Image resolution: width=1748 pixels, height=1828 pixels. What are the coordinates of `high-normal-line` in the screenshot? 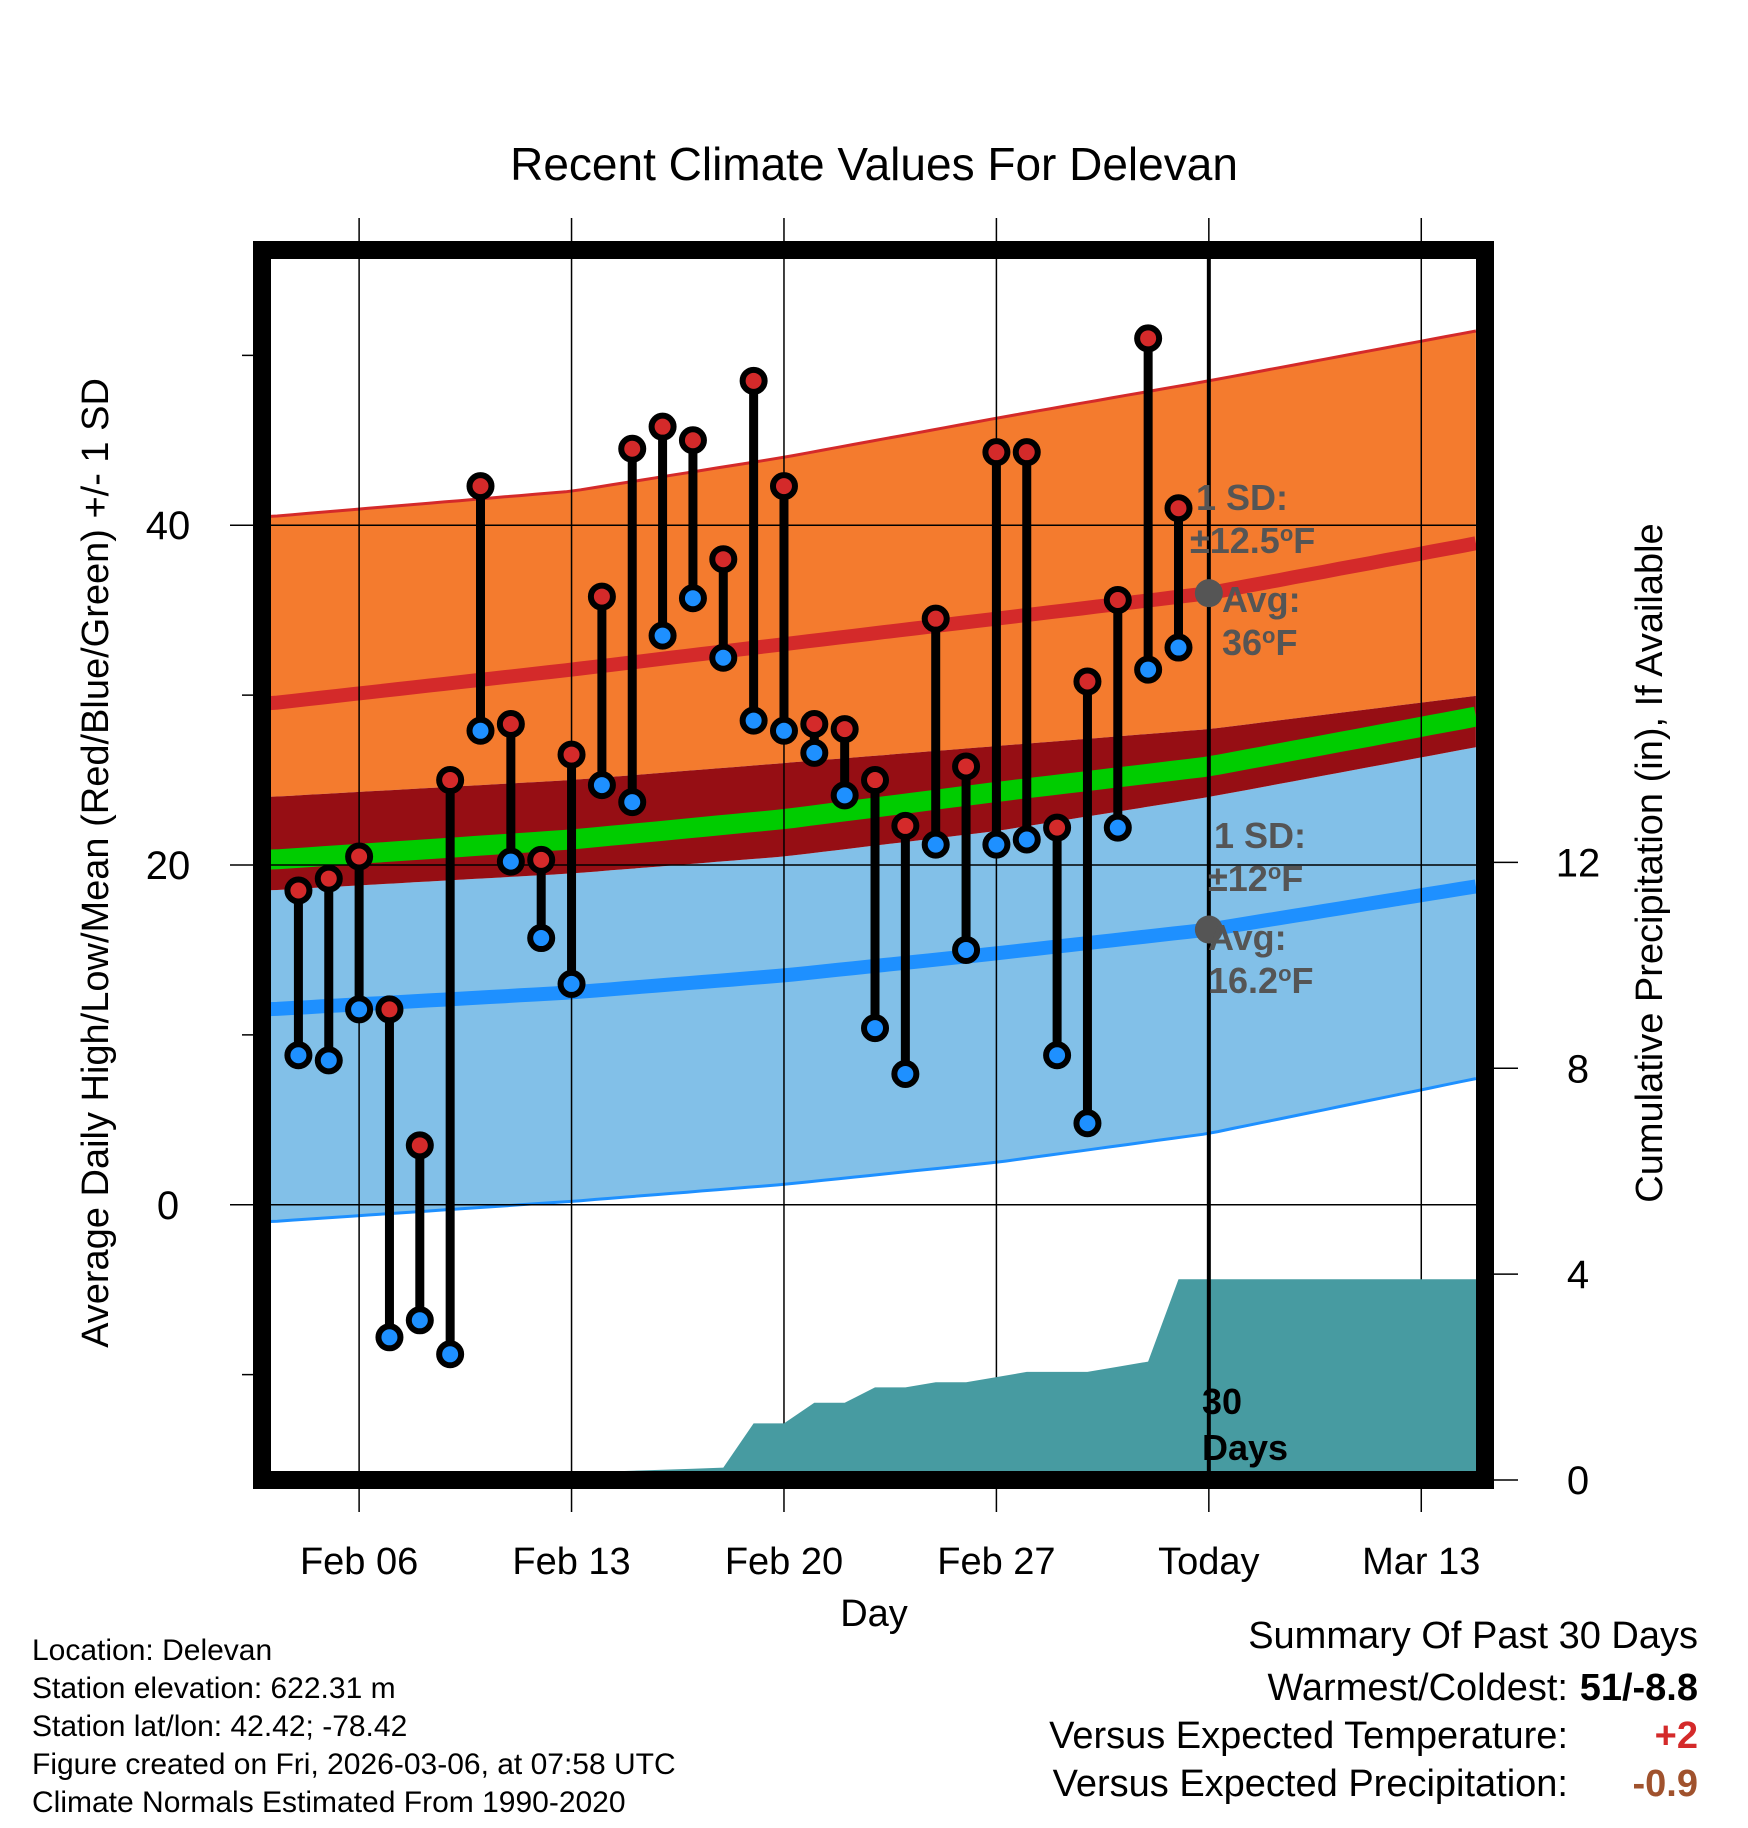 It's located at (870, 623).